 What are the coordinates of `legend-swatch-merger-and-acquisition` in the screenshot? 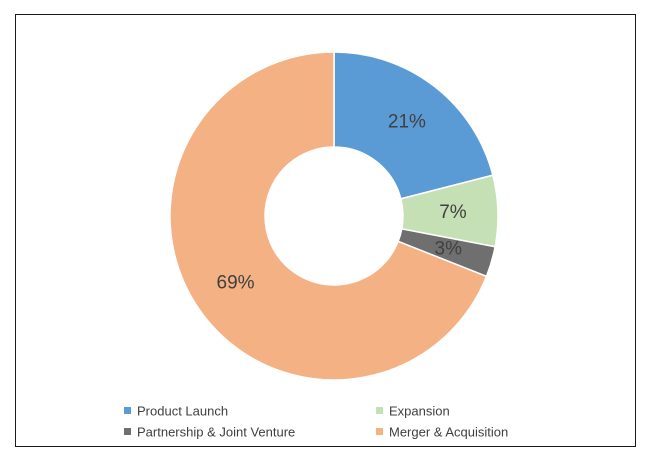 It's located at (379, 431).